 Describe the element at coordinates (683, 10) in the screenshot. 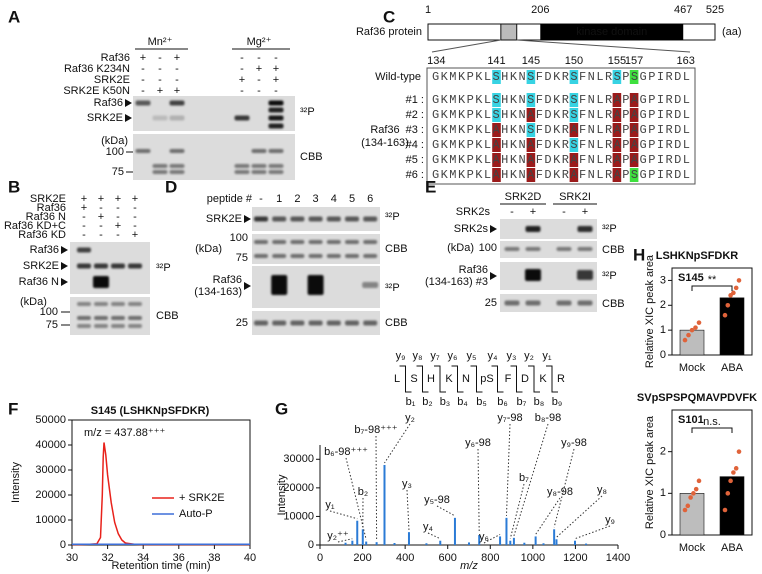

I see `residue-number: 467` at that location.